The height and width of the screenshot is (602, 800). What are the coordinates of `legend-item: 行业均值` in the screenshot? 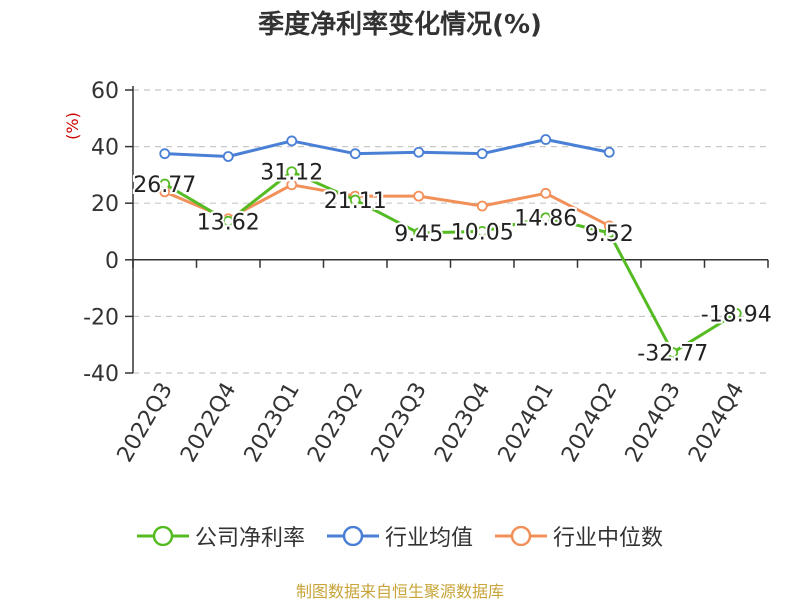 It's located at (399, 536).